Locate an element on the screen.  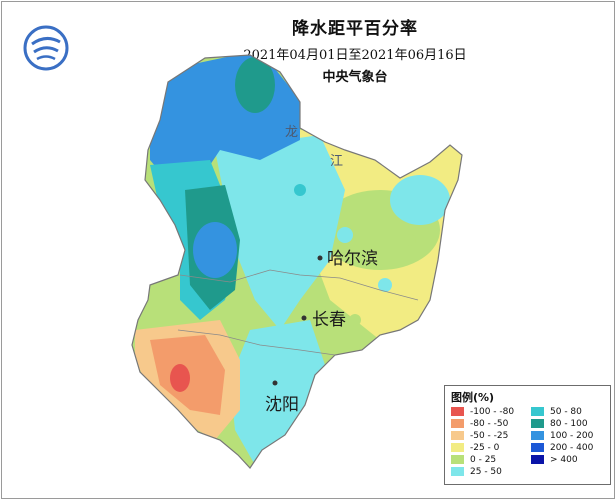
province-label: 江 is located at coordinates (337, 161).